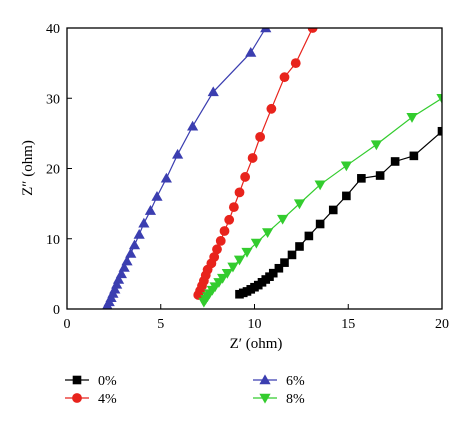 The image size is (474, 425). I want to click on legend-label-0: 0%, so click(107, 381).